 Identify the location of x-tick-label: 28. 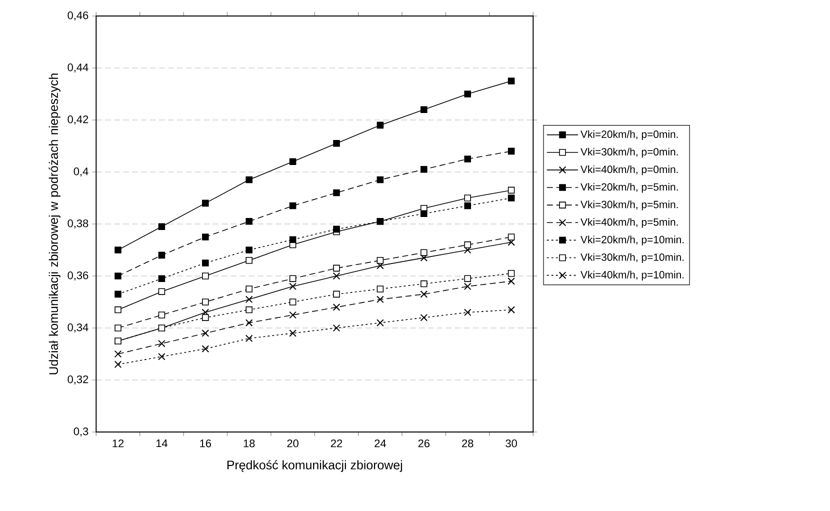
(468, 444).